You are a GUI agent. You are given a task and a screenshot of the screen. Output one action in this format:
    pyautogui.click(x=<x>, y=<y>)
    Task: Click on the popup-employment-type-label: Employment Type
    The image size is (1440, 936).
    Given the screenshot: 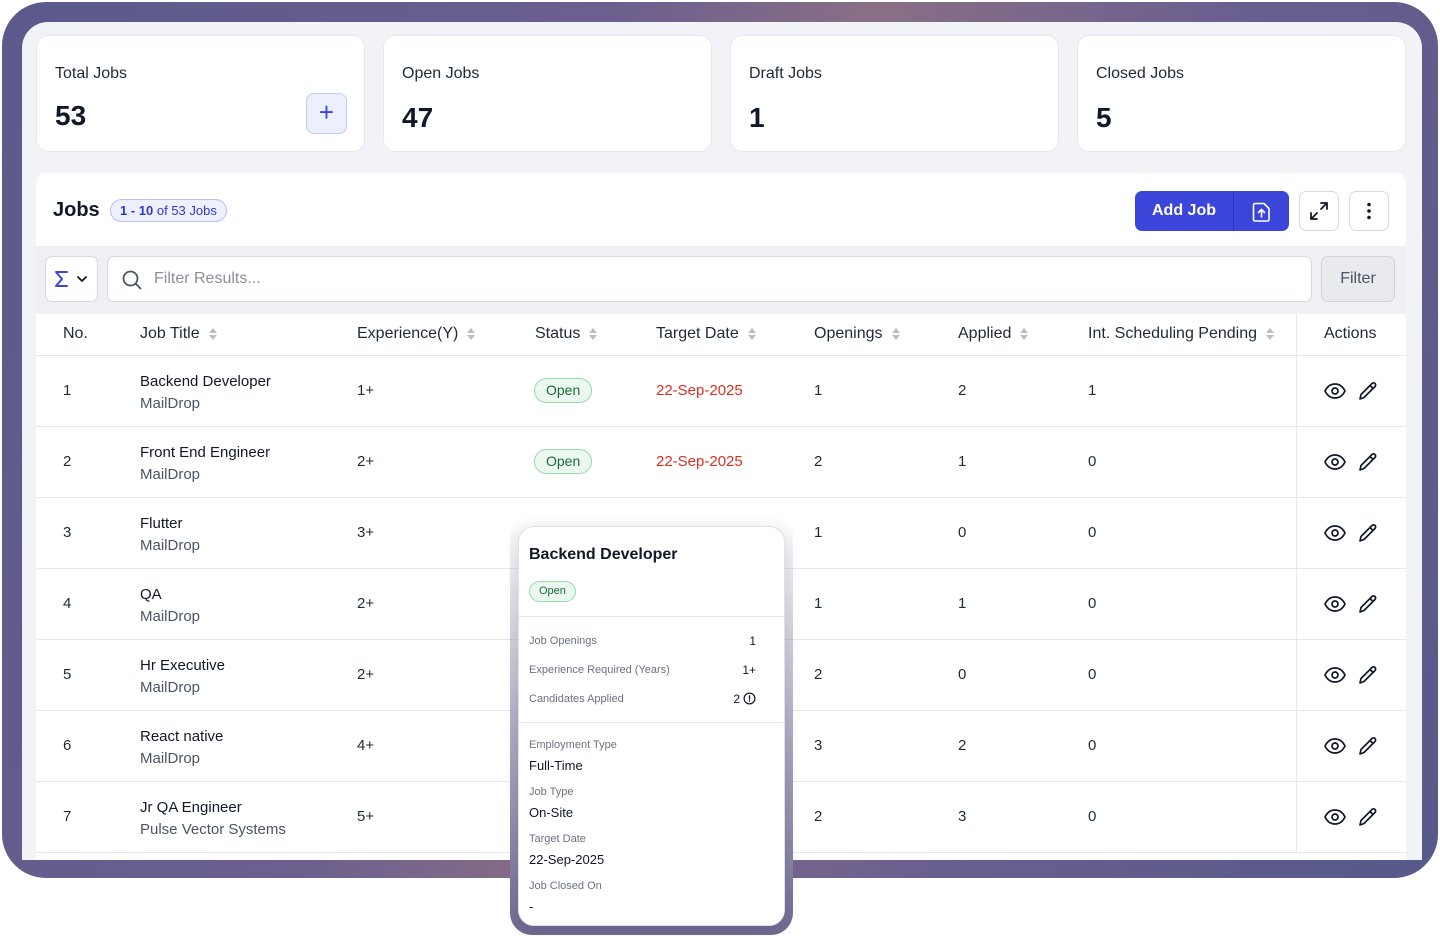 What is the action you would take?
    pyautogui.click(x=573, y=745)
    